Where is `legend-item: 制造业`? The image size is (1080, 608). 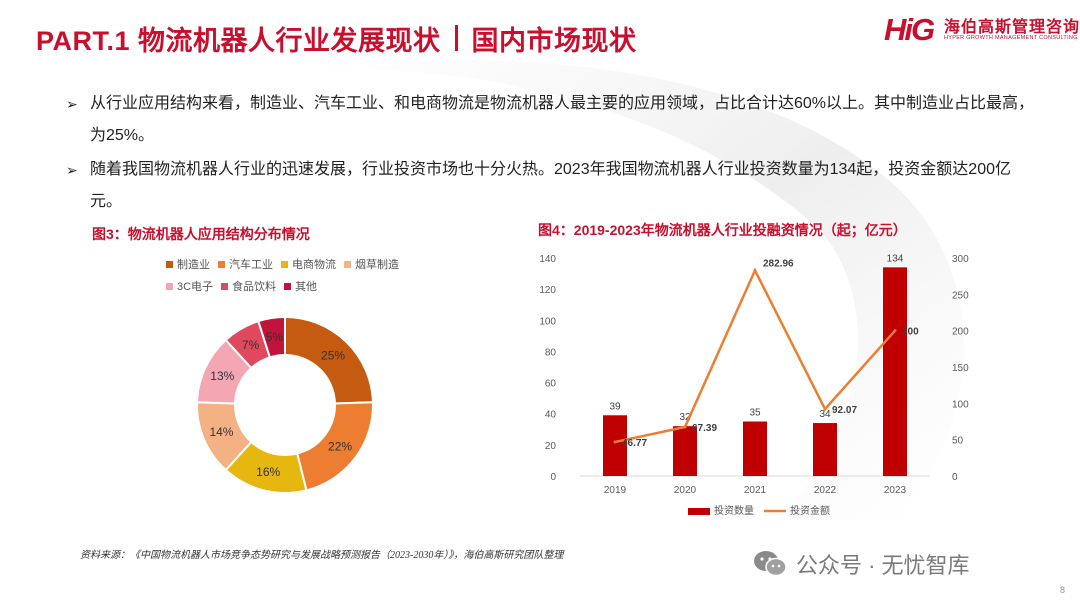 legend-item: 制造业 is located at coordinates (188, 264).